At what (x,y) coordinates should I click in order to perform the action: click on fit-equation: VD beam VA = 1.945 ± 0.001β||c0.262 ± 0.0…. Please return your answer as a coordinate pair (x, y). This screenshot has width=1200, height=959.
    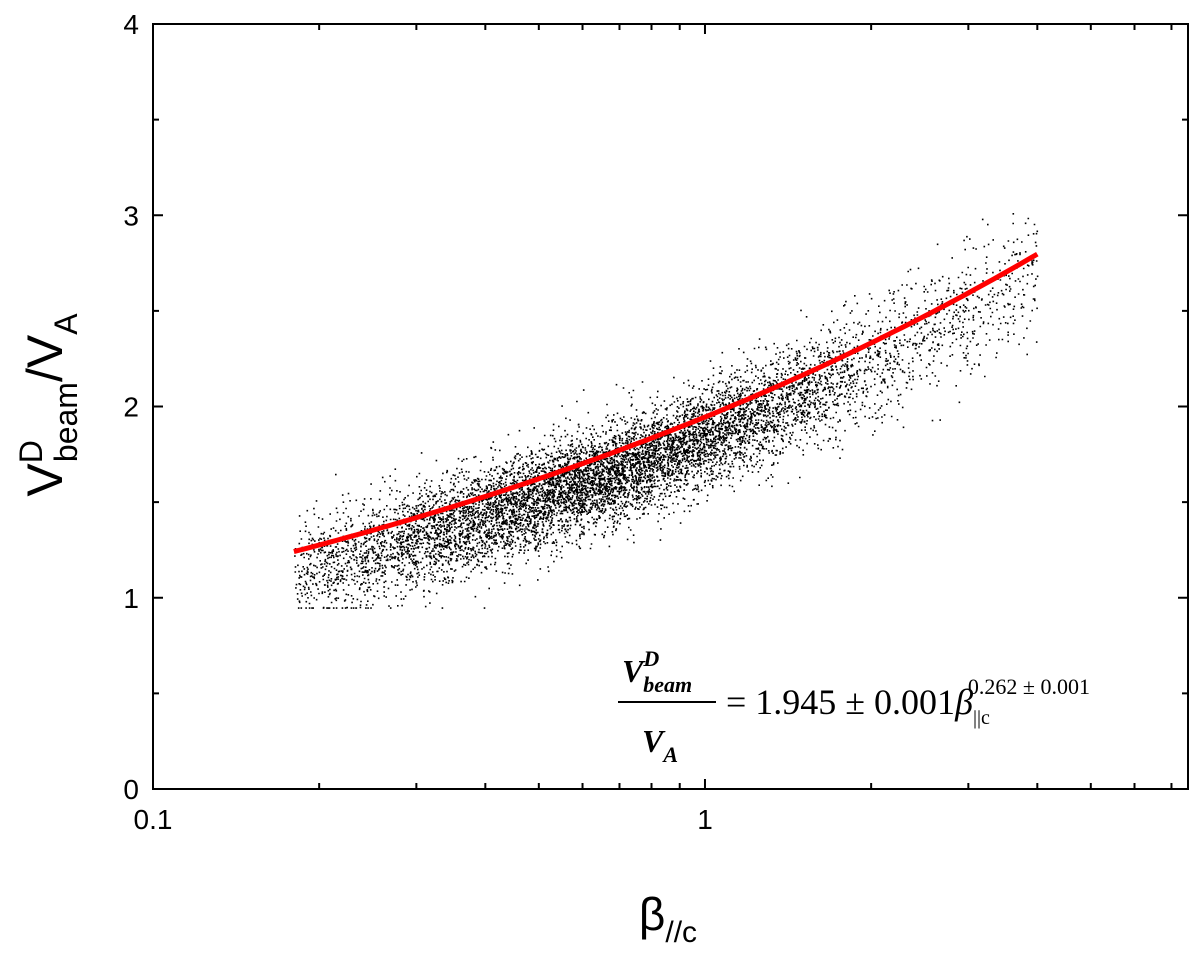
    Looking at the image, I should click on (854, 706).